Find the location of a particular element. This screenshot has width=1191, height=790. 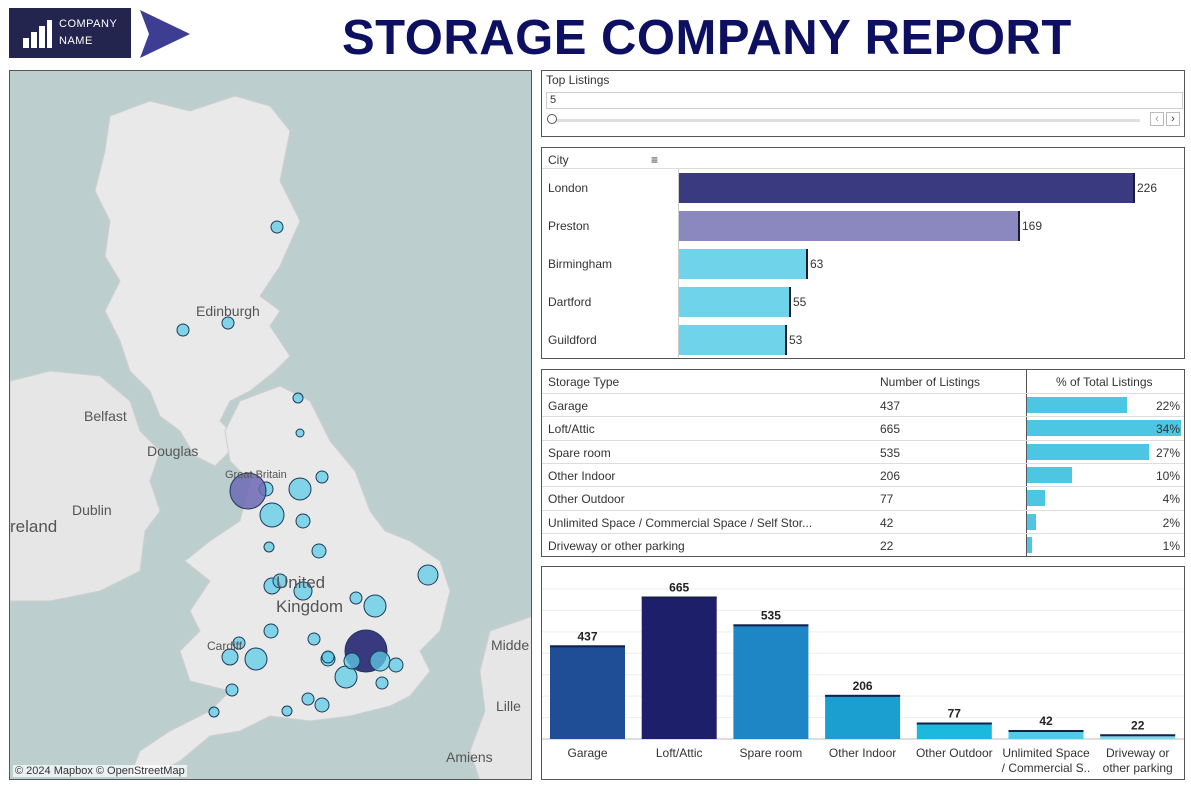

map-label-lille: Lille is located at coordinates (508, 706).